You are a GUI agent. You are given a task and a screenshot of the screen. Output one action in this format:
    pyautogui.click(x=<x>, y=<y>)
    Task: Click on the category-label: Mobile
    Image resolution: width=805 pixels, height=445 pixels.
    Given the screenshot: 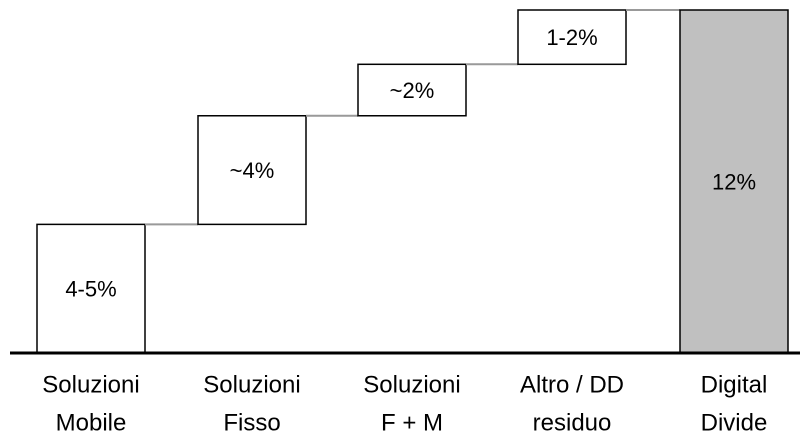 What is the action you would take?
    pyautogui.click(x=91, y=422)
    